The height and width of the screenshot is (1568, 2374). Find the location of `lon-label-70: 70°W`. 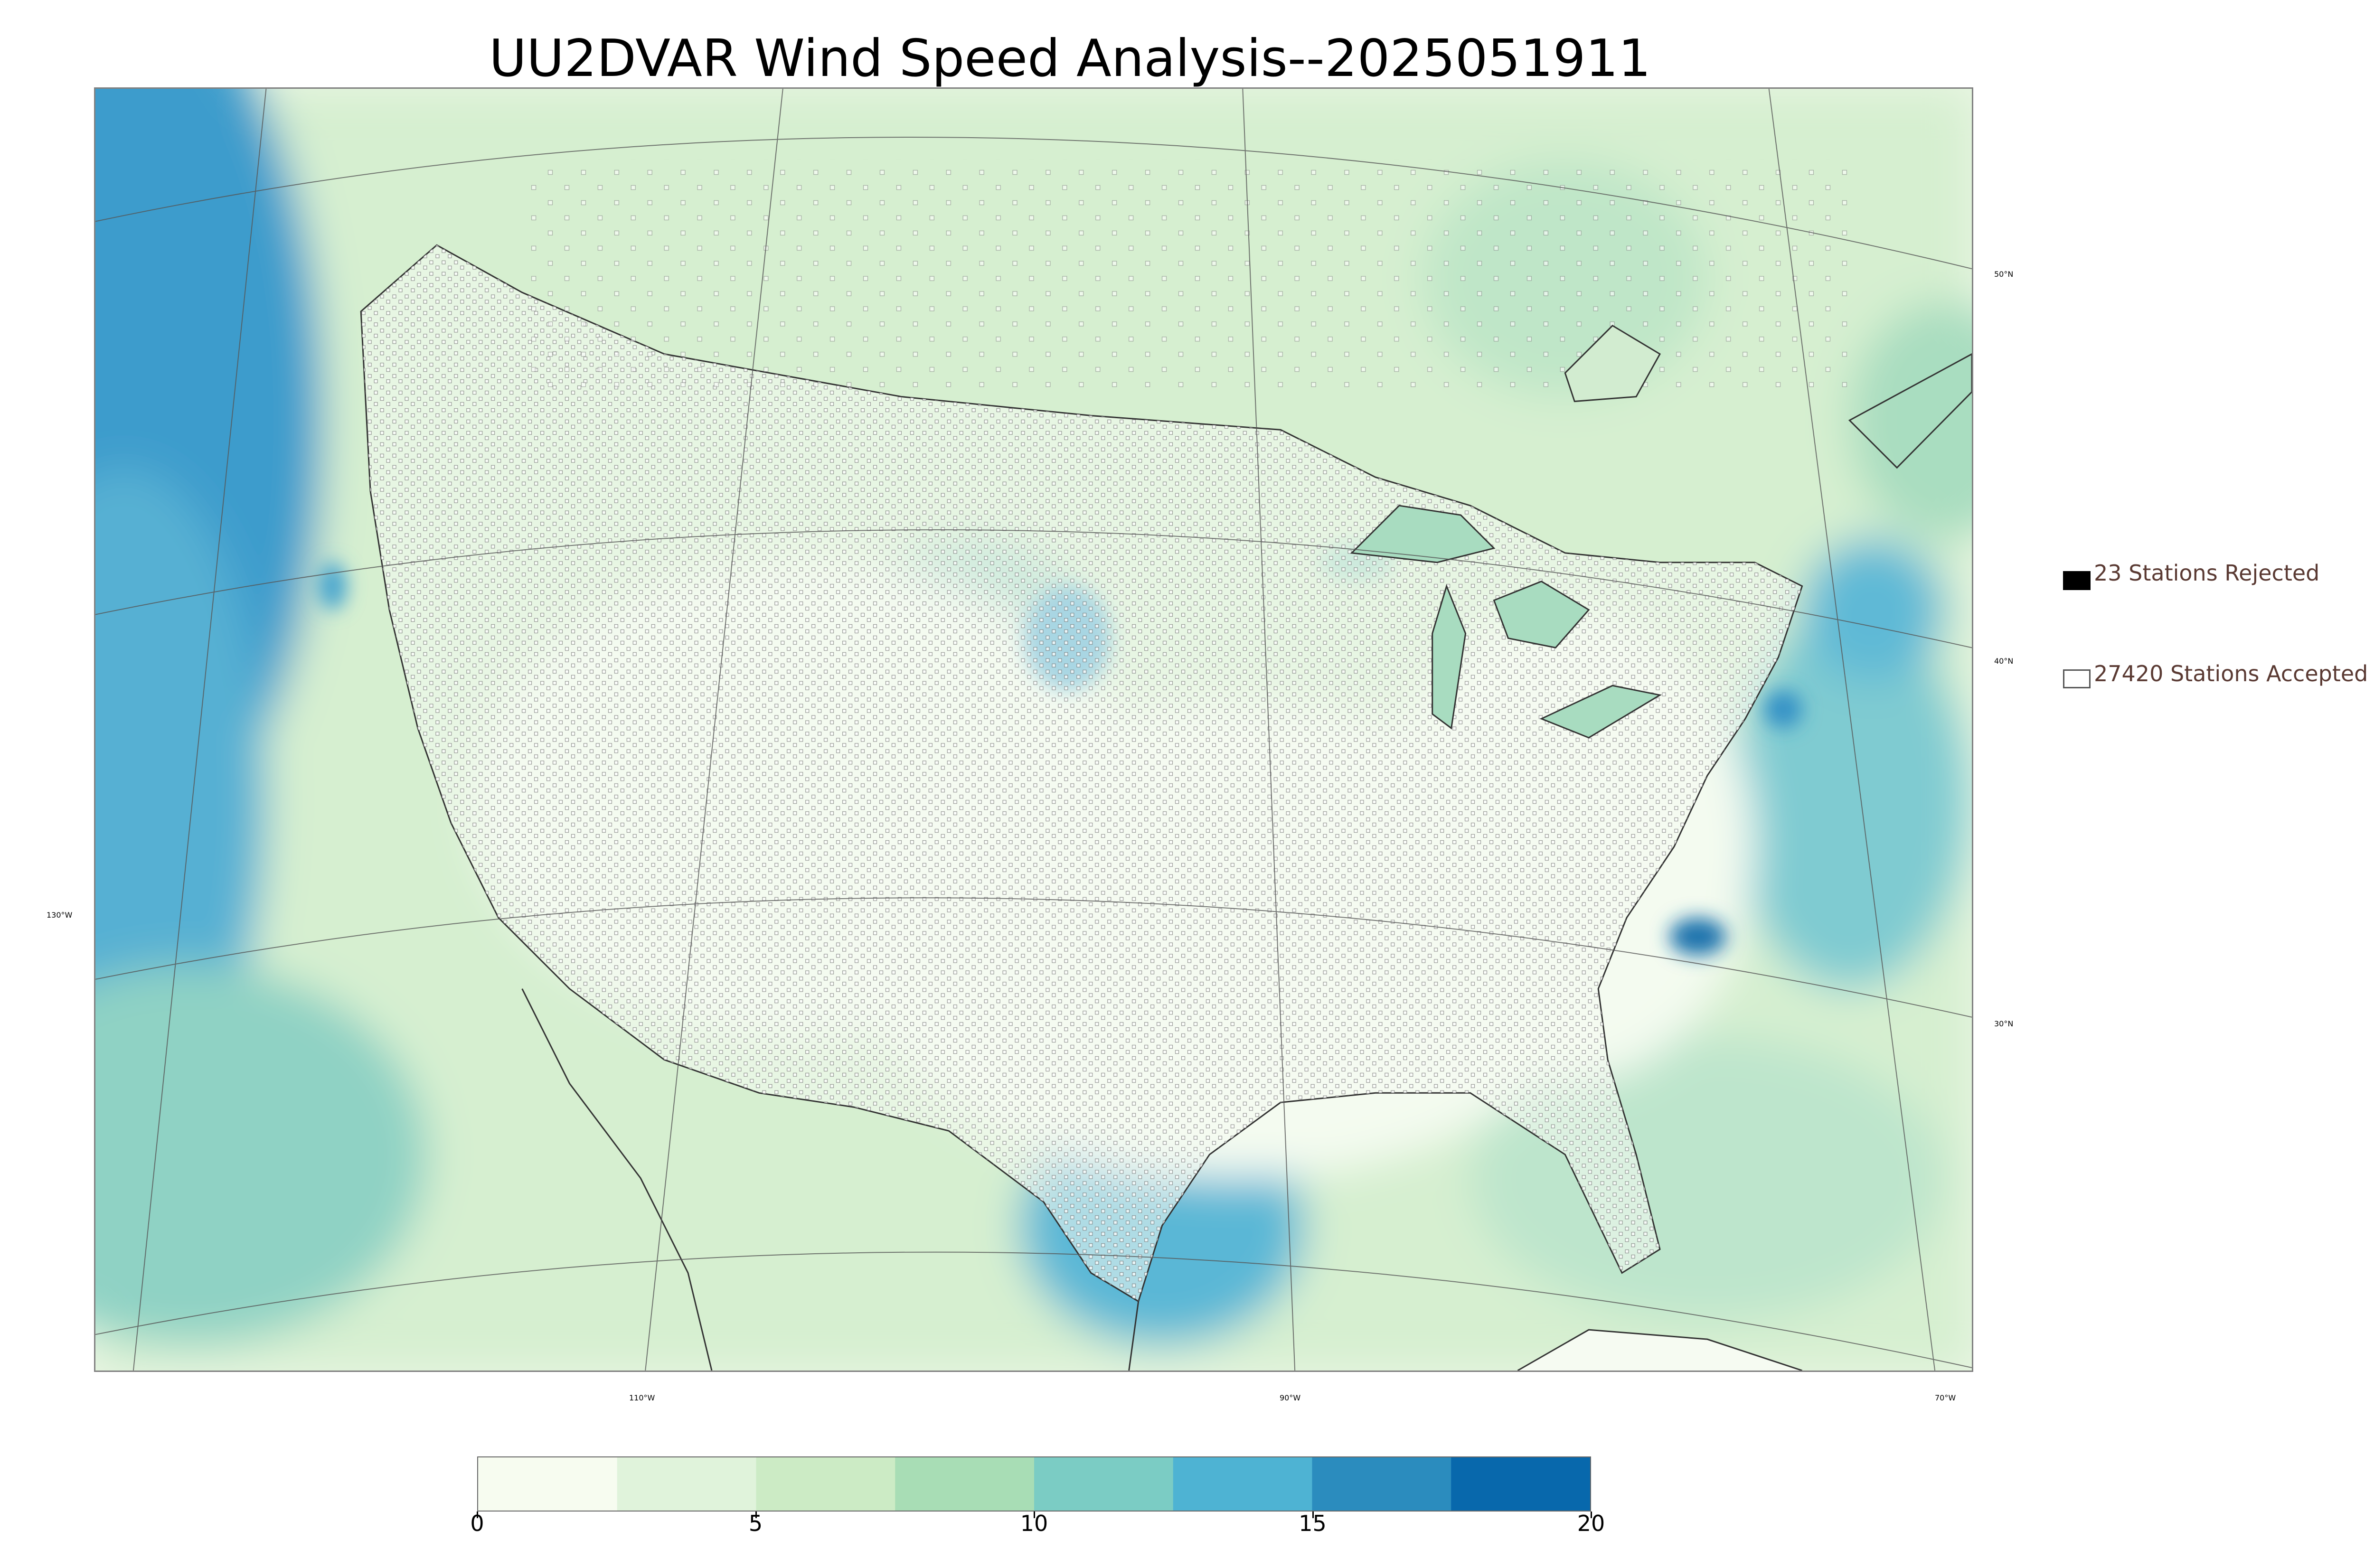

lon-label-70: 70°W is located at coordinates (1945, 1397).